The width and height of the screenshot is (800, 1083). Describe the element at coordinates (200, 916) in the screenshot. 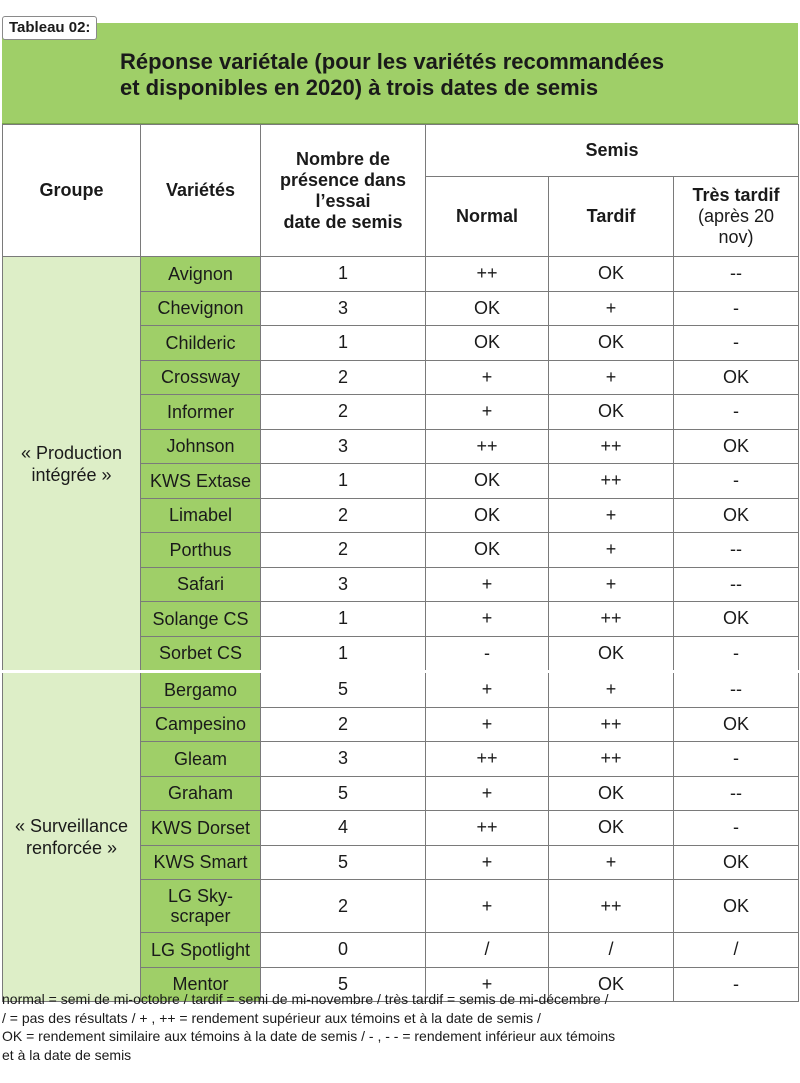

I see `variety-line-2: scraper` at that location.